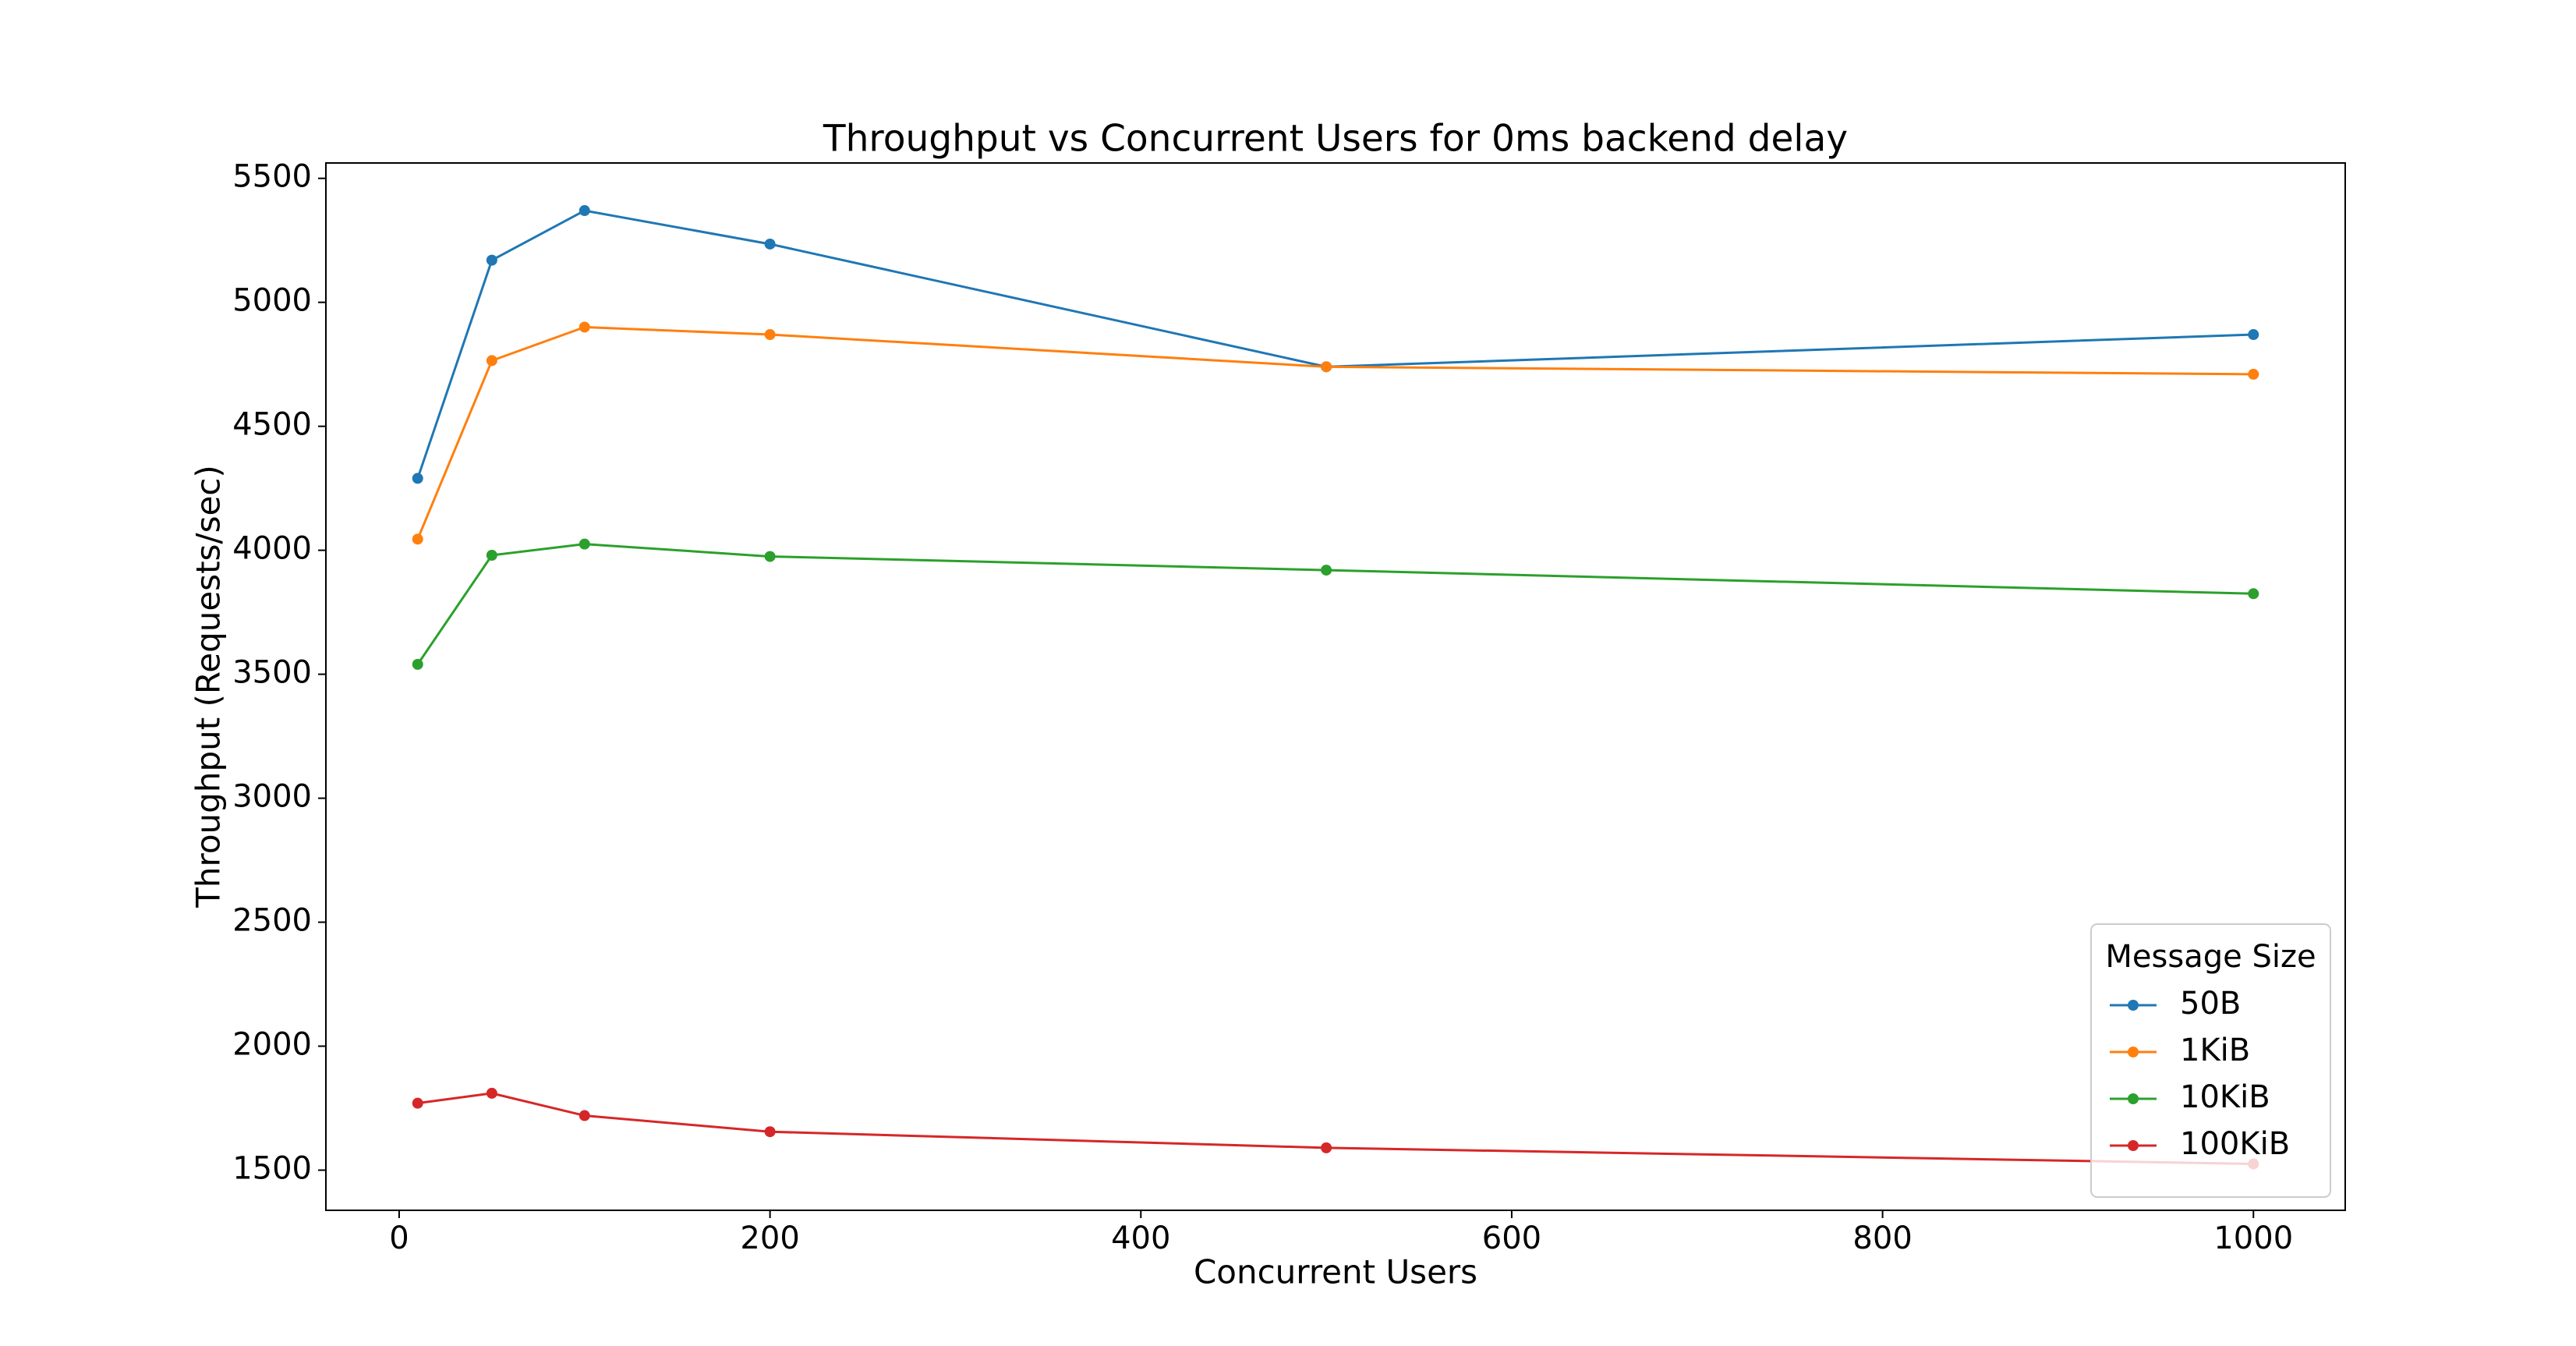 The height and width of the screenshot is (1346, 2576). Describe the element at coordinates (2215, 1050) in the screenshot. I see `legend-label: 1KiB` at that location.